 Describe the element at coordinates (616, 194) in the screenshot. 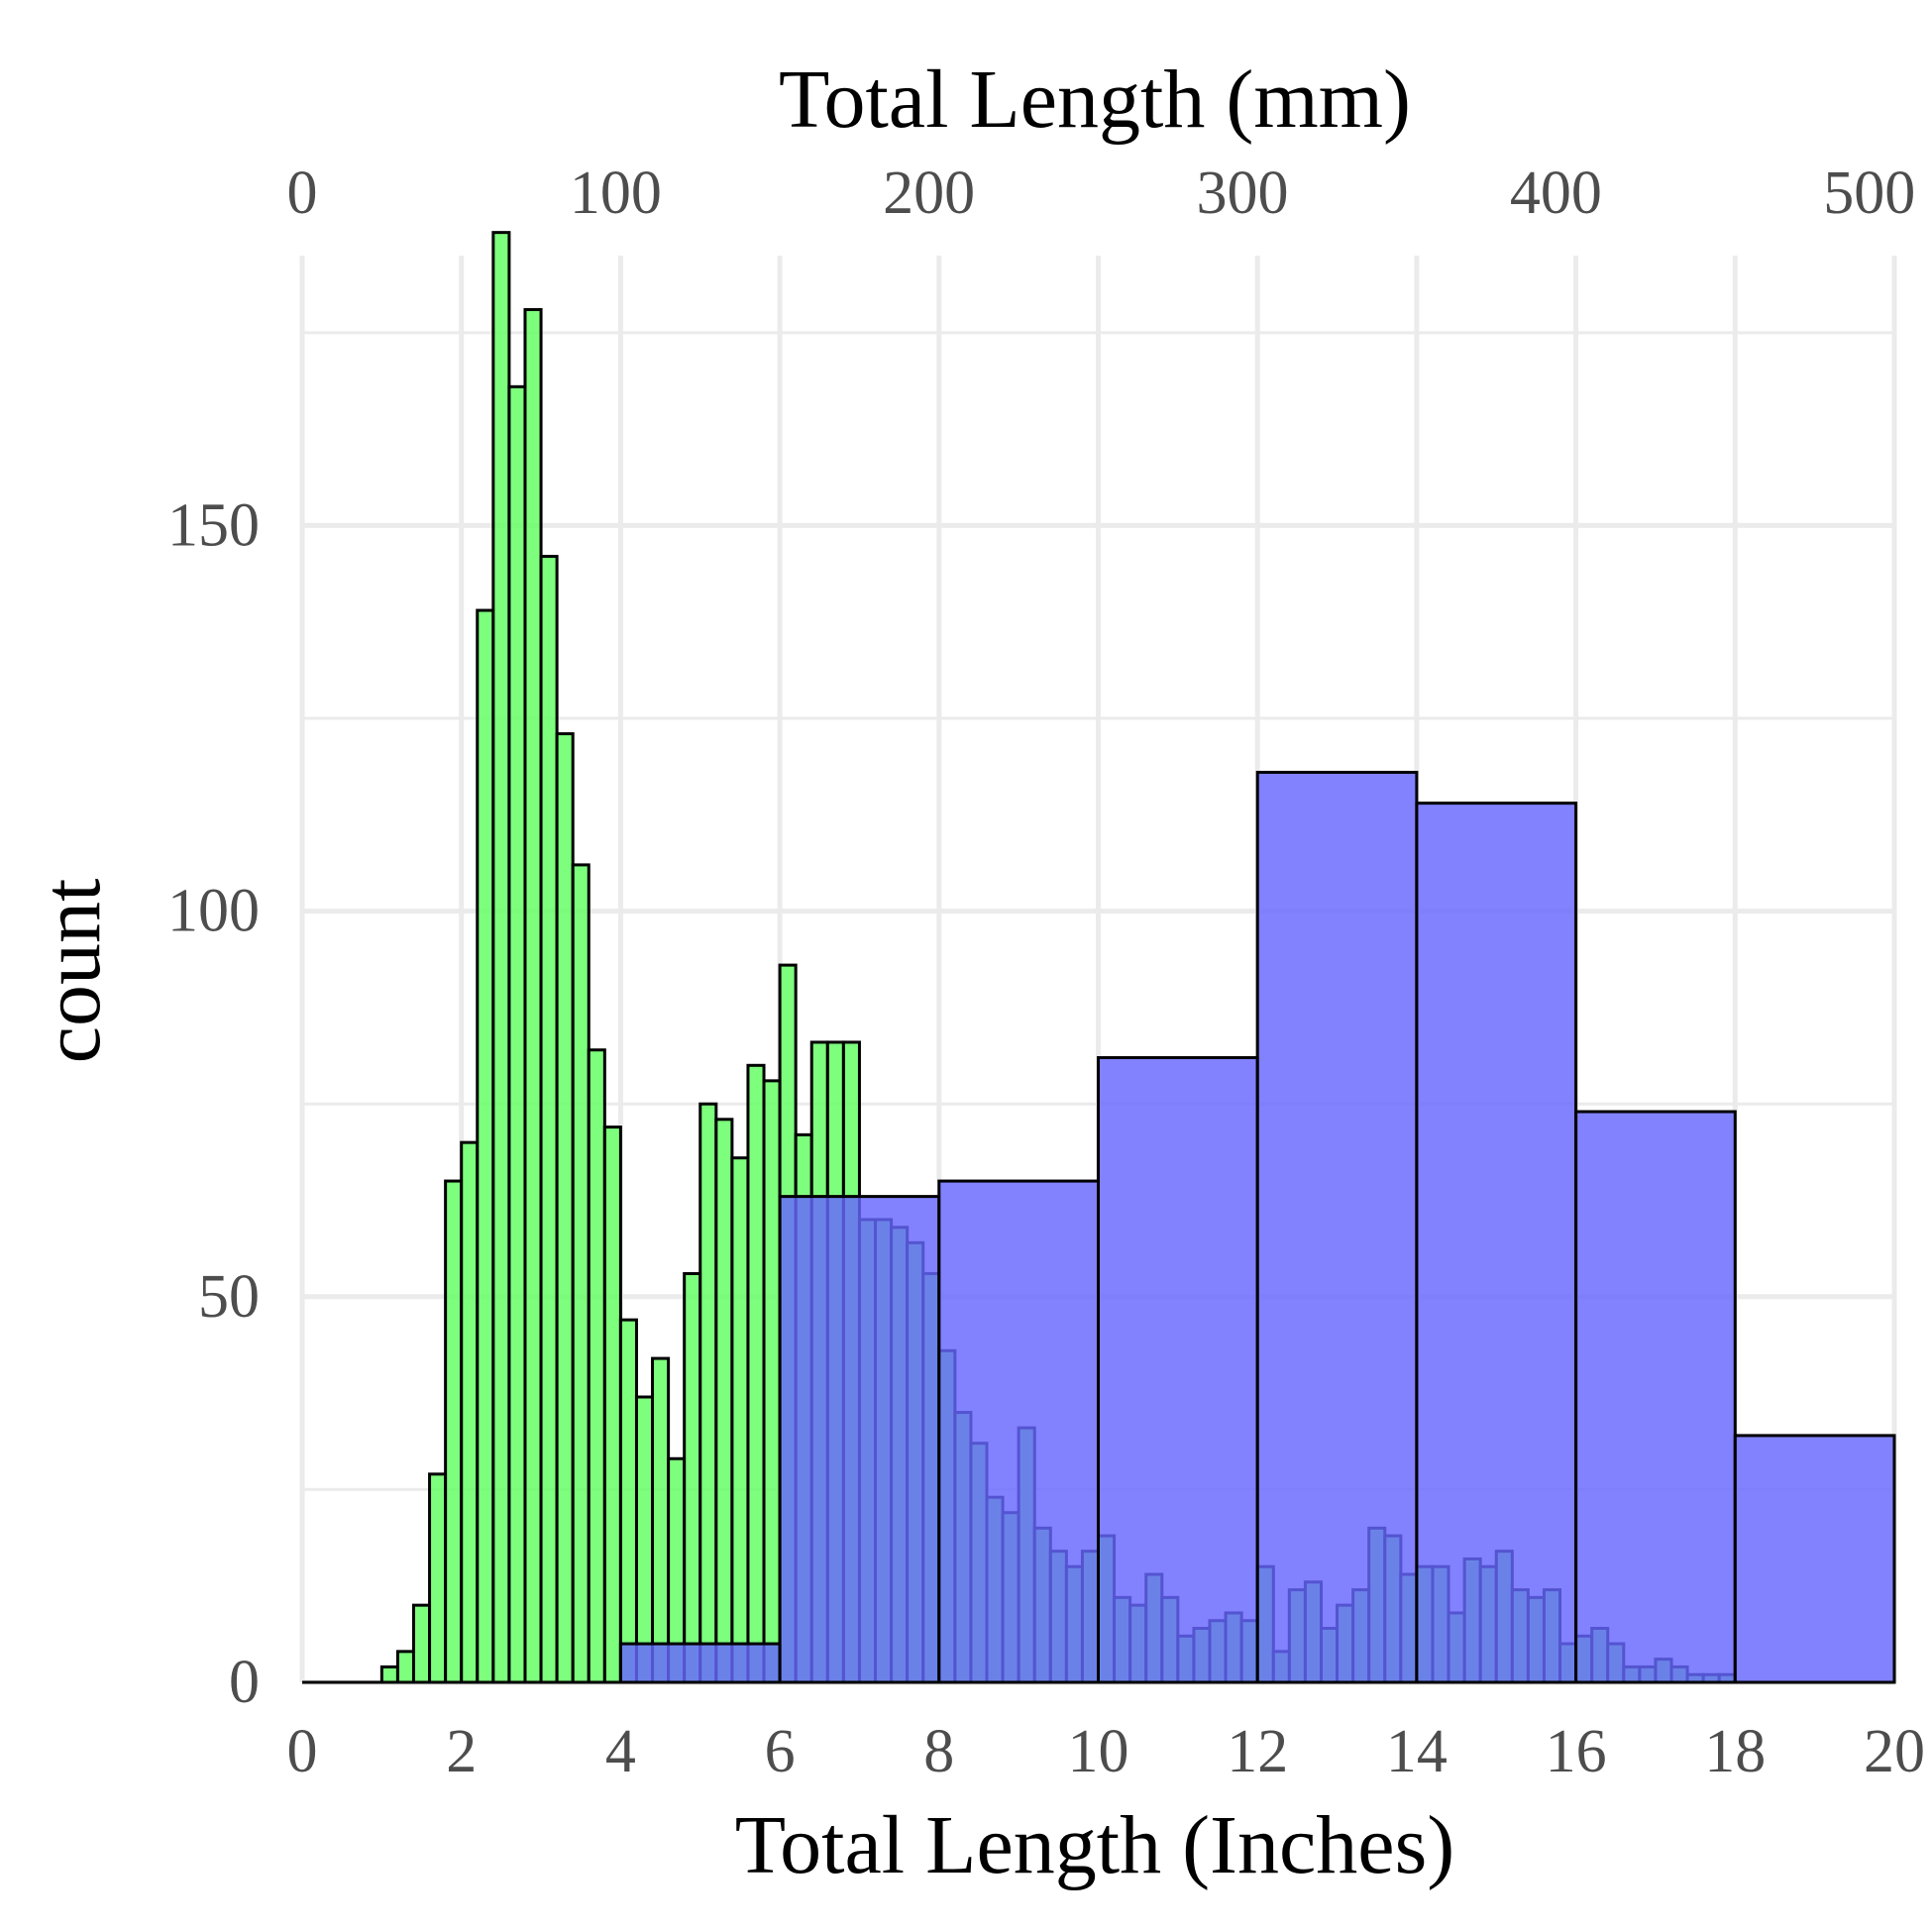

I see `top-tick-label: 100` at that location.